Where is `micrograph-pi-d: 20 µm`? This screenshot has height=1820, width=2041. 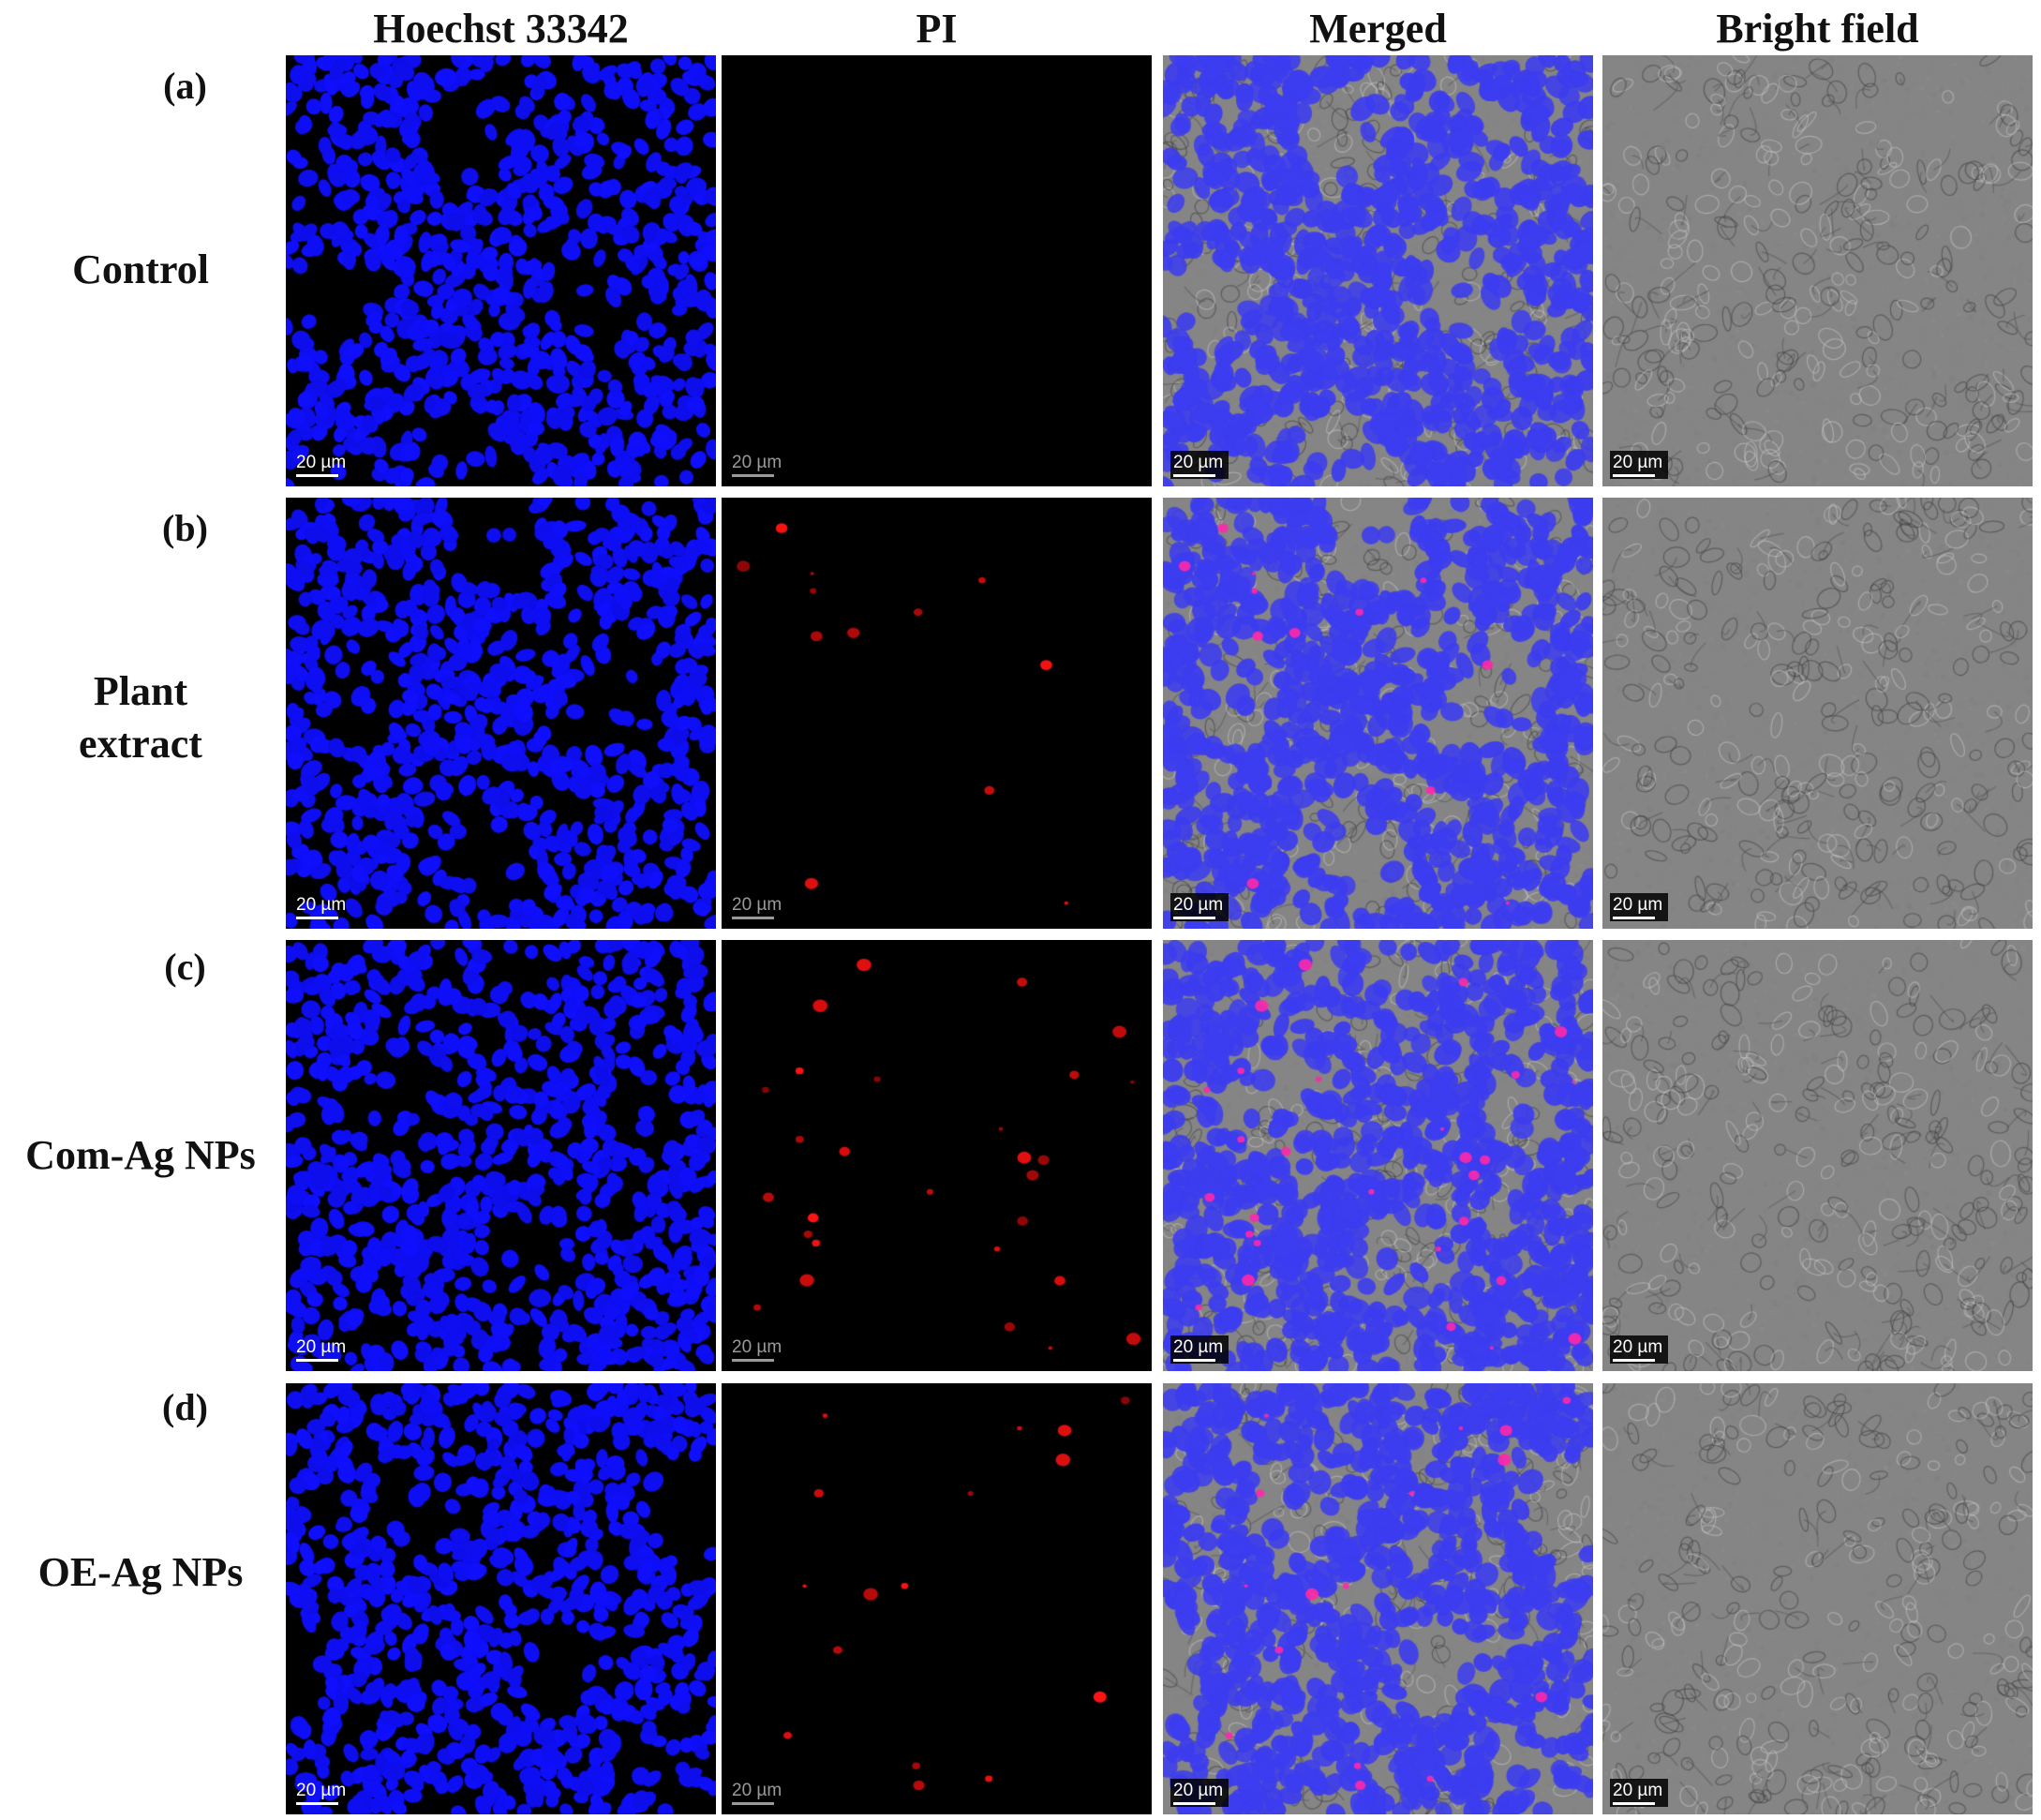
micrograph-pi-d: 20 µm is located at coordinates (937, 1598).